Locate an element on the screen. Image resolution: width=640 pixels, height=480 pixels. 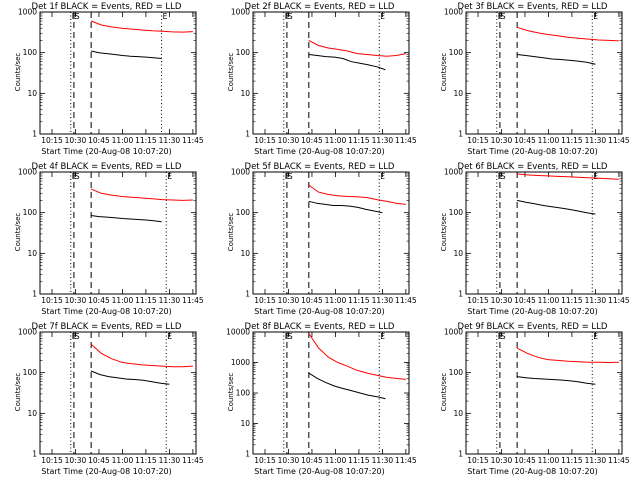
chart-title: Det 3f BLACK = Events, RED = LLD is located at coordinates (532, 7).